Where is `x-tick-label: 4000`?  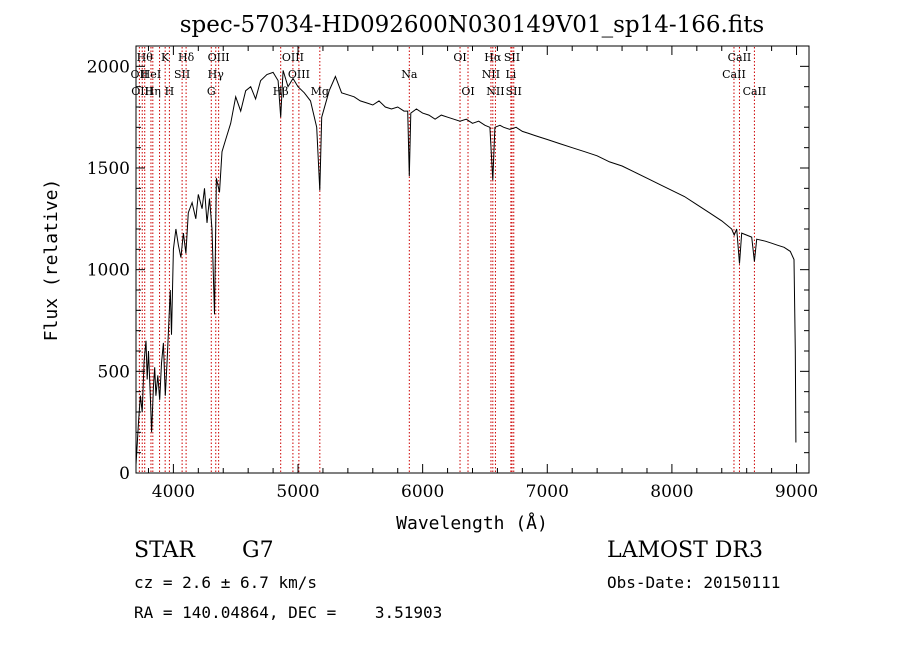
x-tick-label: 4000 is located at coordinates (173, 492).